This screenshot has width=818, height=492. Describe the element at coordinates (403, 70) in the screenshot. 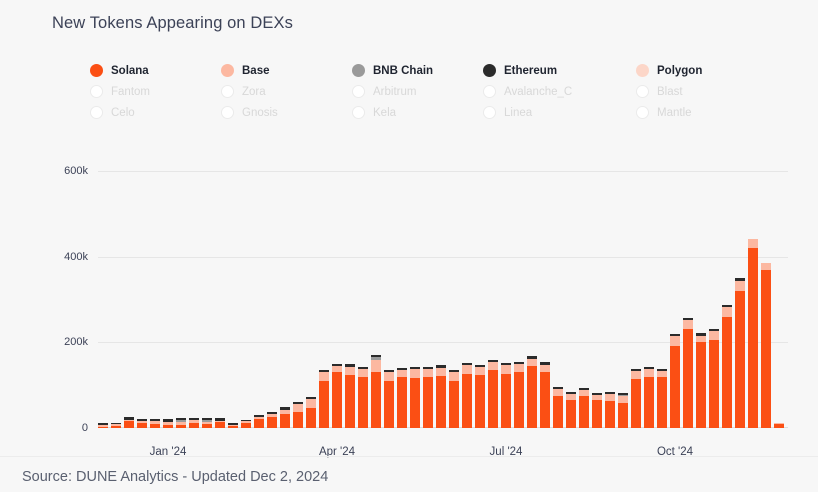

I see `legend-item-label: BNB Chain` at that location.